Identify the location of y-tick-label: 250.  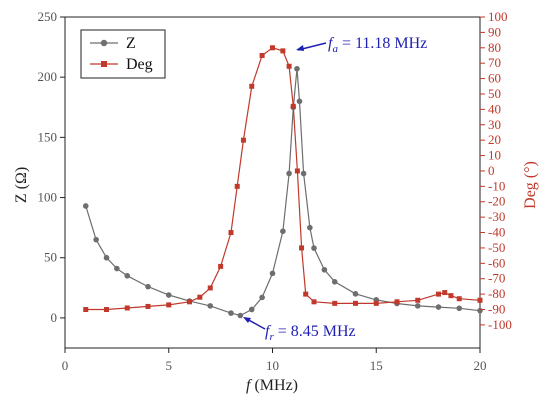
(48, 16).